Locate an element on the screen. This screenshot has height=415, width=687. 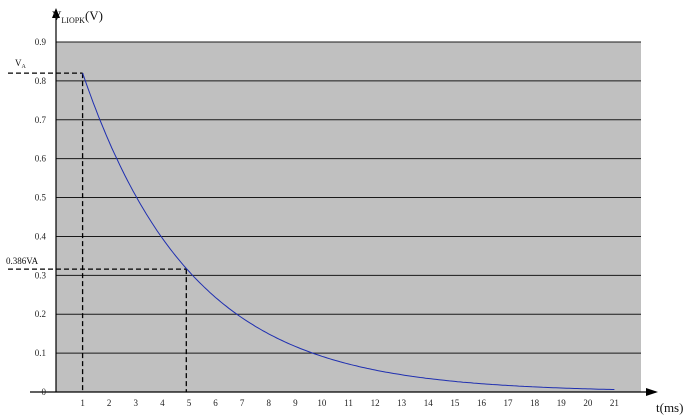
annotation-va: VA is located at coordinates (21, 64).